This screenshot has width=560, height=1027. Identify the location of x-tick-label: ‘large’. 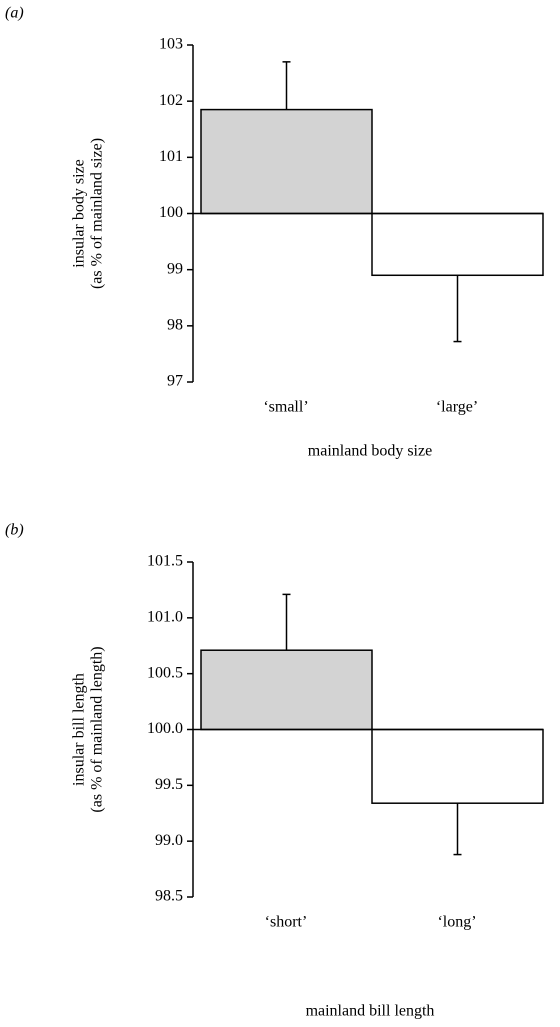
(457, 407).